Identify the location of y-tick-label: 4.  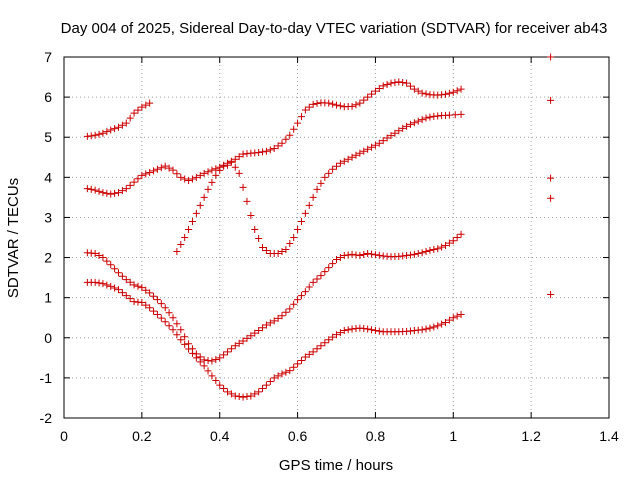
(48, 177).